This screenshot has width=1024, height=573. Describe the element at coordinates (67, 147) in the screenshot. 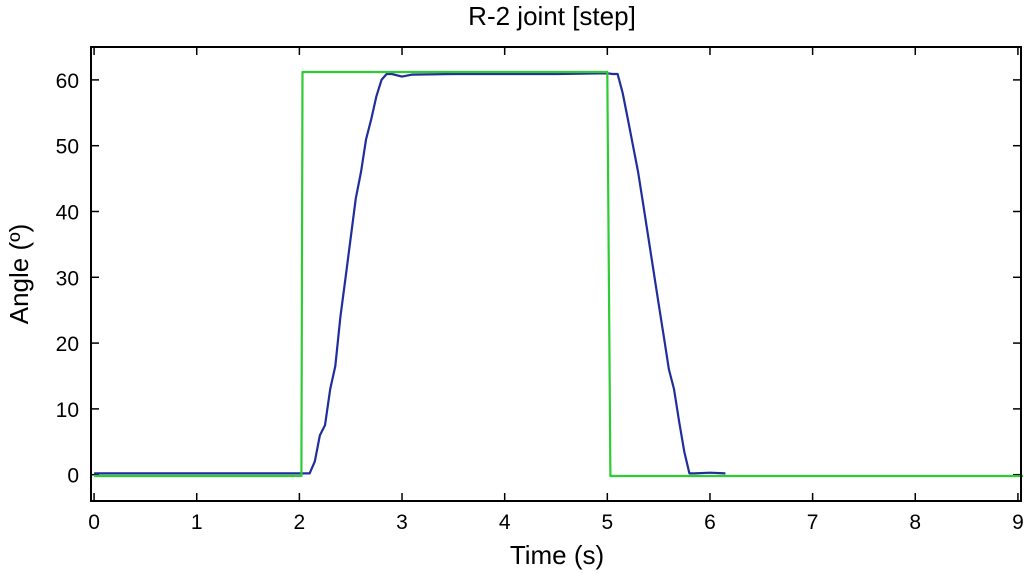

I see `y-tick-label: 50` at that location.